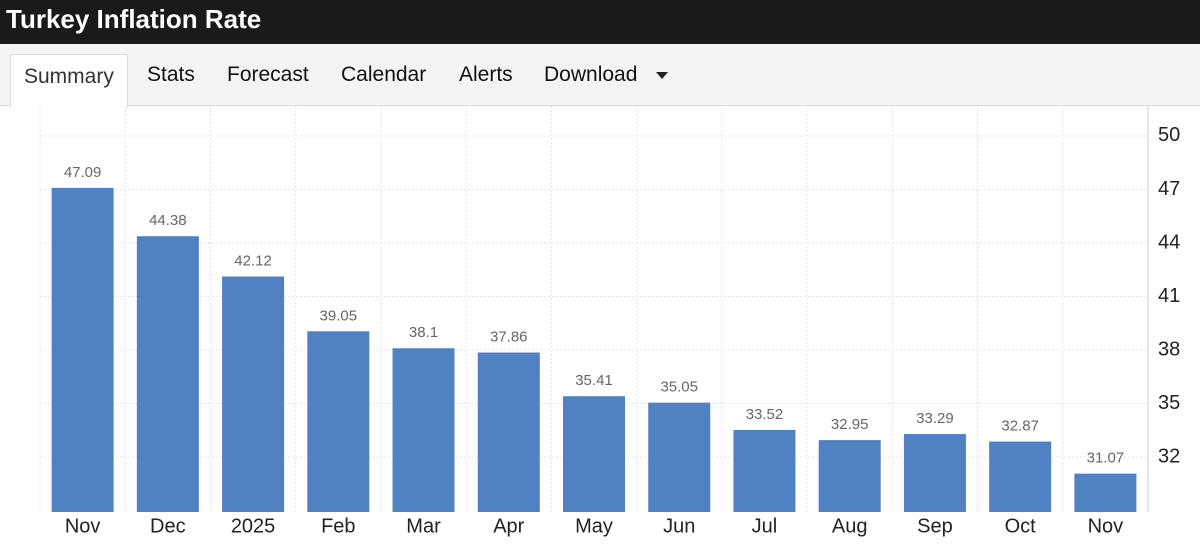 This screenshot has width=1200, height=551. I want to click on value-label: 39.05, so click(339, 315).